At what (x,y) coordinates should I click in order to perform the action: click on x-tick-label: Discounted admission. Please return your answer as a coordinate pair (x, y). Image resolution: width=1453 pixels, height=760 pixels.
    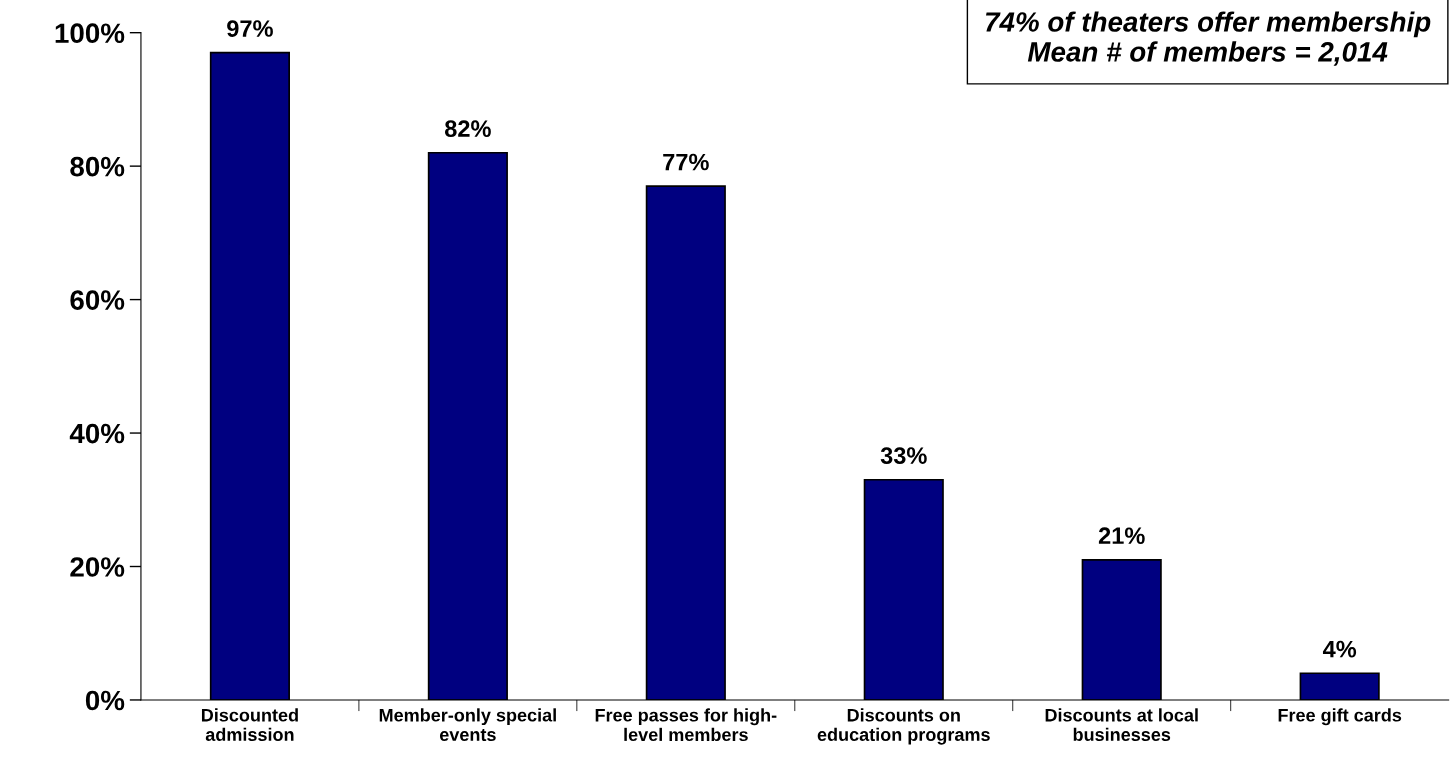
    Looking at the image, I should click on (249, 724).